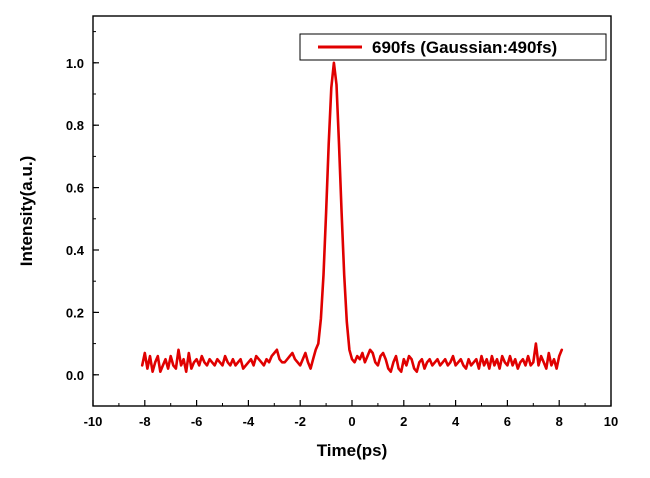 The width and height of the screenshot is (650, 478). I want to click on x-tick-label: 6, so click(507, 421).